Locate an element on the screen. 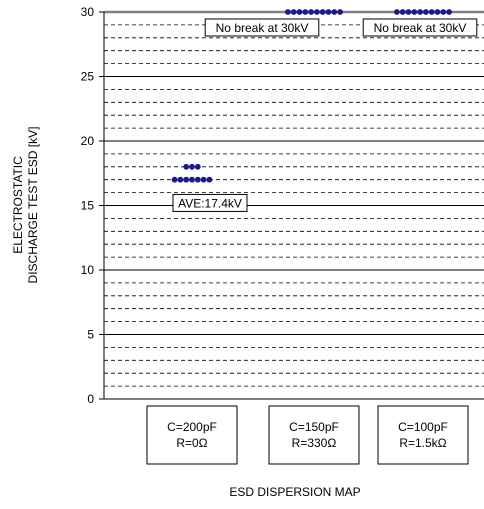 This screenshot has height=509, width=484. y-tick-label: 10 is located at coordinates (88, 270).